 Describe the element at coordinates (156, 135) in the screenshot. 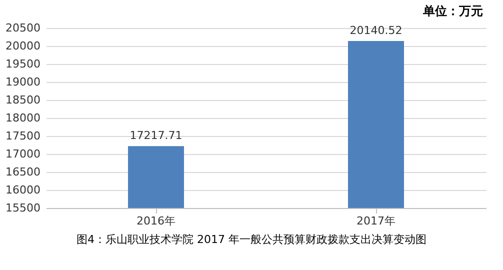

I see `data-label: 17217.71` at that location.